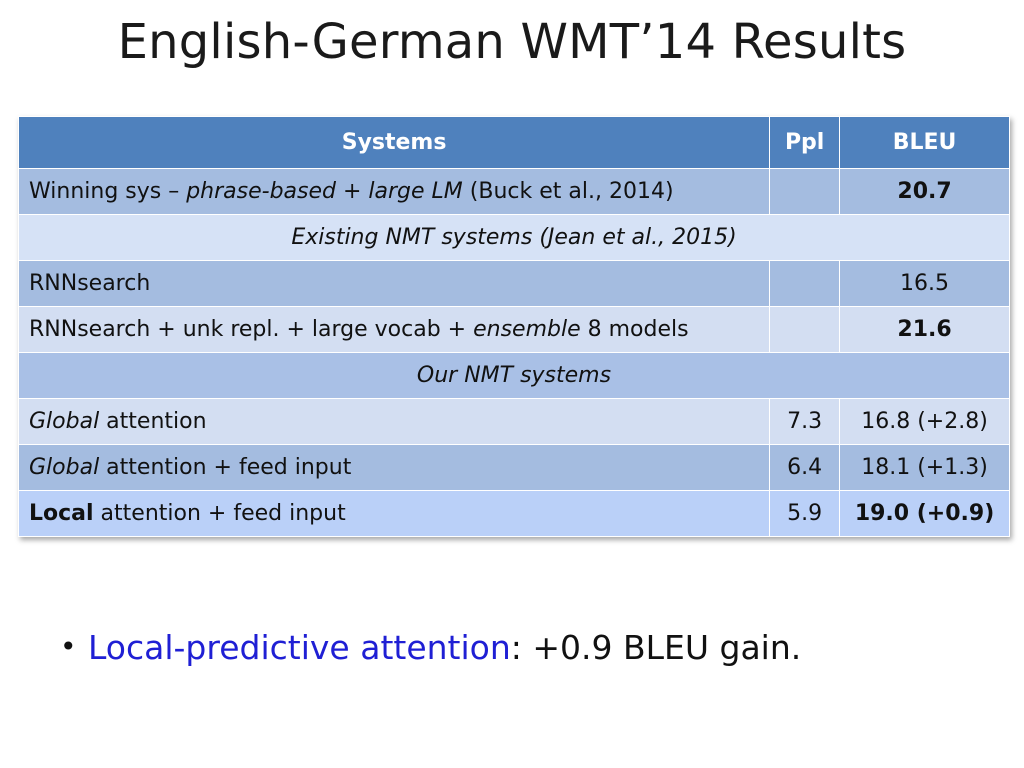  Describe the element at coordinates (568, 191) in the screenshot. I see `system-text-suffix: (Buck et al., 2014)` at that location.